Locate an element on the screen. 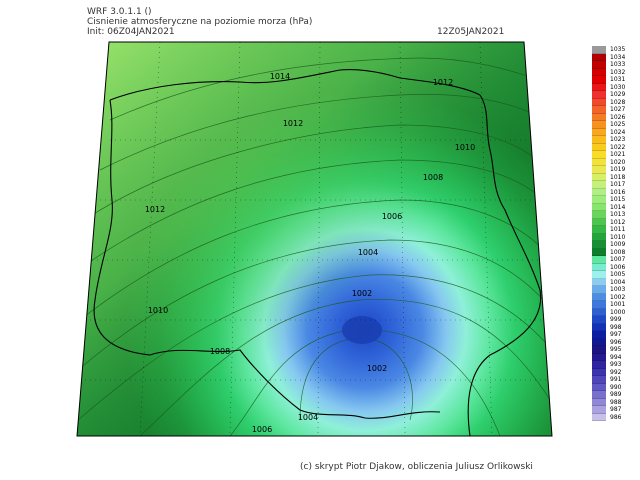 The image size is (640, 480). colorbar-label: 1031 is located at coordinates (618, 79).